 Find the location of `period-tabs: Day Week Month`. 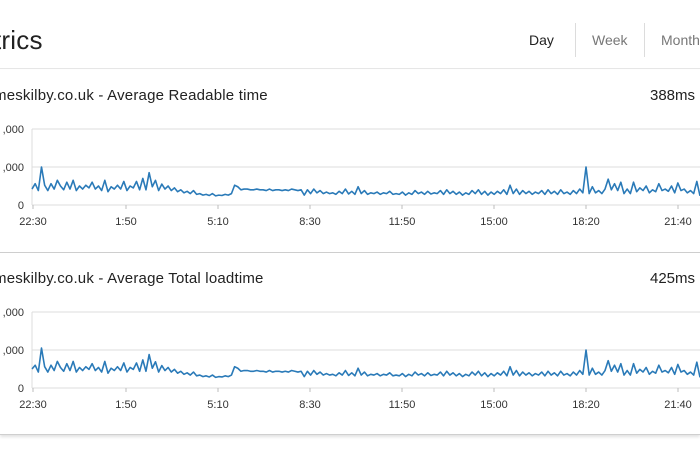

period-tabs: Day Week Month is located at coordinates (607, 40).